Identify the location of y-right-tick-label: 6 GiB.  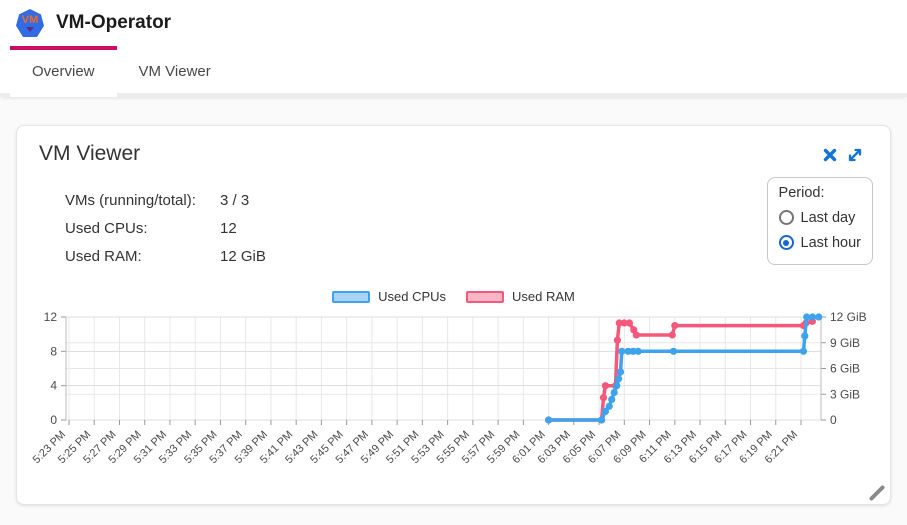
(845, 369).